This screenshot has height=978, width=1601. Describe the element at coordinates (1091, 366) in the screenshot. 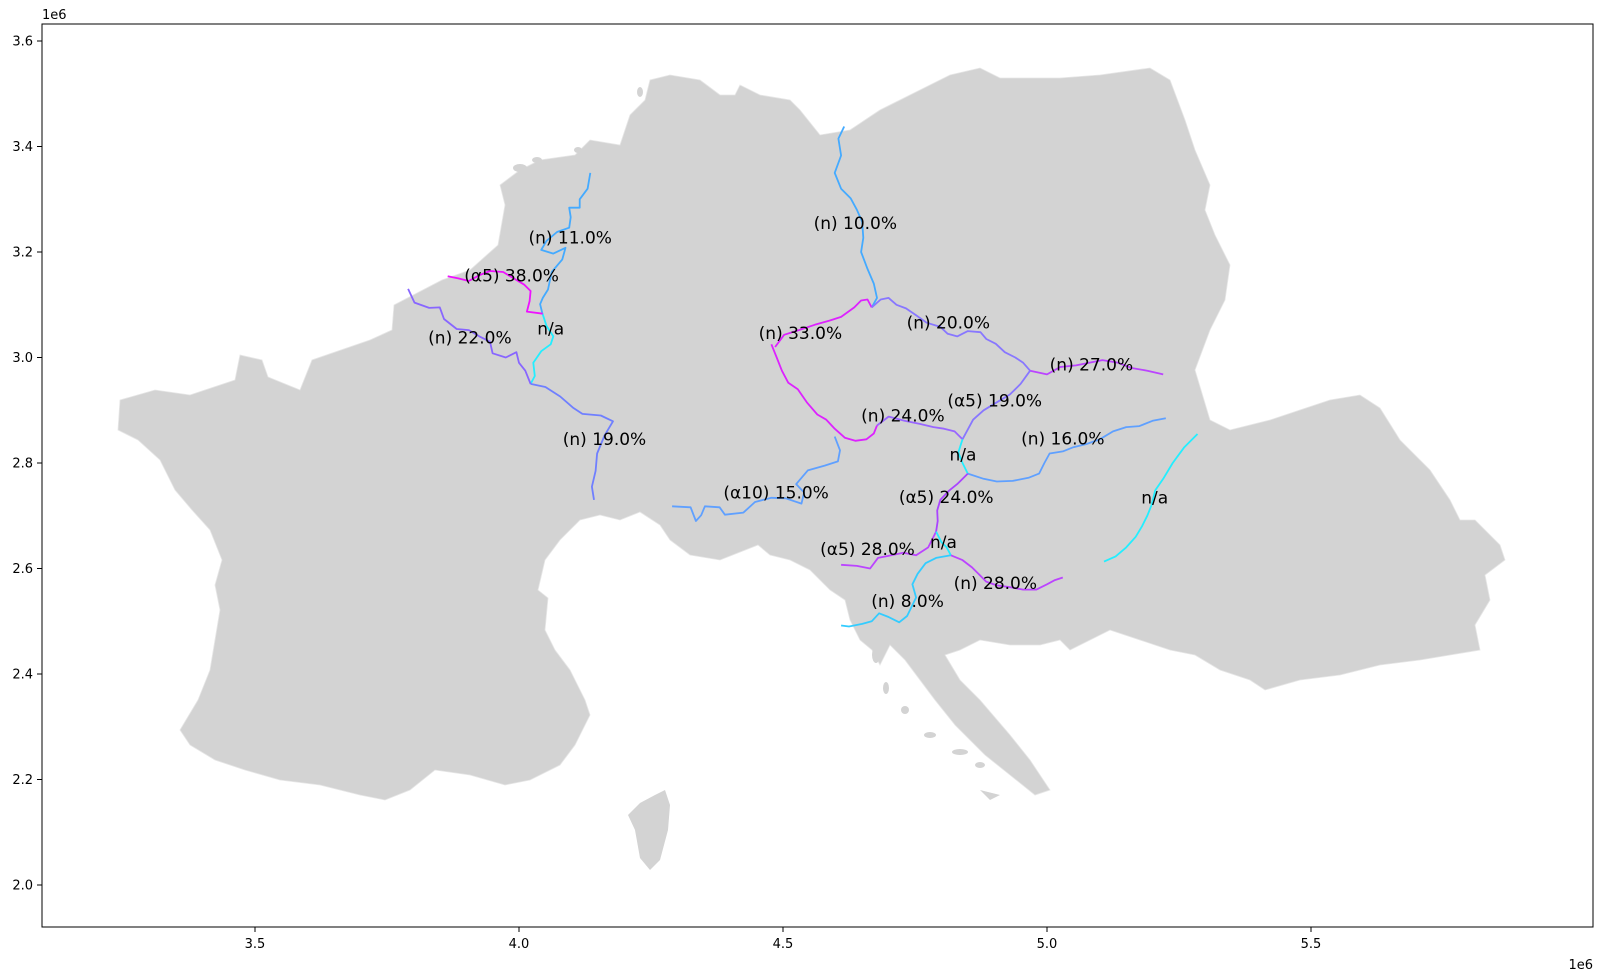

I see `border-label: (n) 27.0%` at that location.